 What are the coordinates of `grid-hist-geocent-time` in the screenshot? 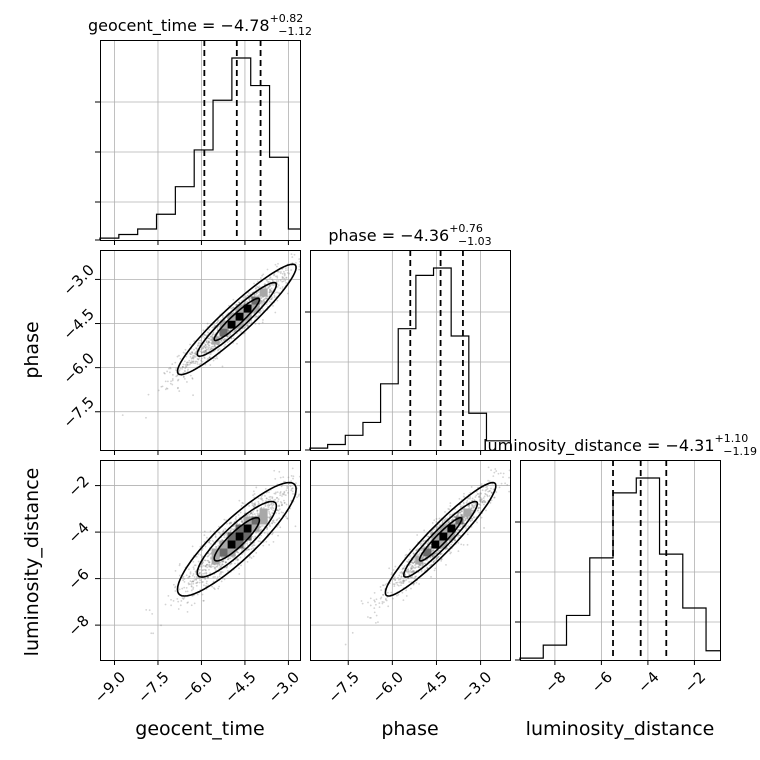 It's located at (200, 140).